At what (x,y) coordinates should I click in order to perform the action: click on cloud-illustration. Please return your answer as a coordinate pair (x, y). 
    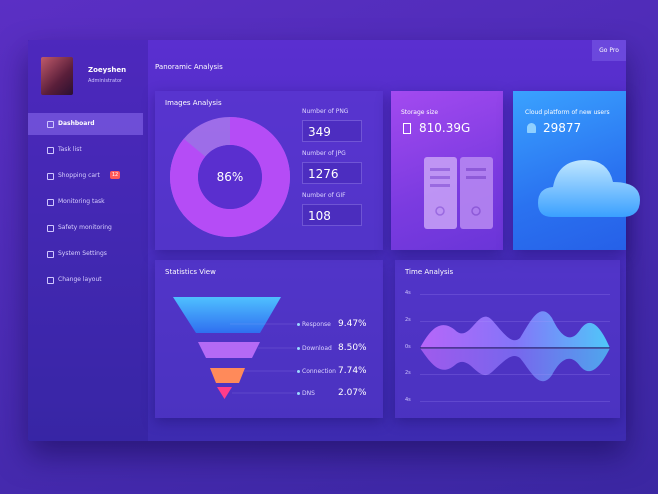
    Looking at the image, I should click on (589, 188).